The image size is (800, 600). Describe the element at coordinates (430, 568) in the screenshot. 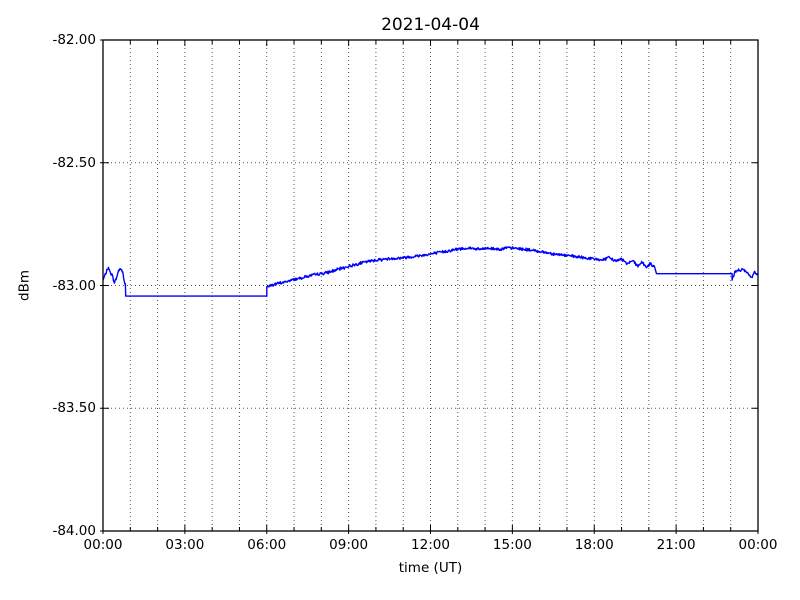

I see `x-axis-label: time (UT)` at that location.